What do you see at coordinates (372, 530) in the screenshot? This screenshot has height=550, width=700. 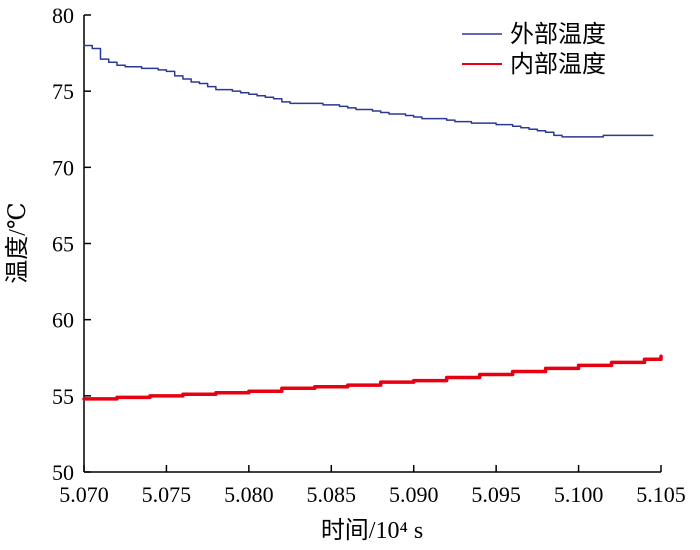 I see `x-axis-label: 时间/10⁴ s` at bounding box center [372, 530].